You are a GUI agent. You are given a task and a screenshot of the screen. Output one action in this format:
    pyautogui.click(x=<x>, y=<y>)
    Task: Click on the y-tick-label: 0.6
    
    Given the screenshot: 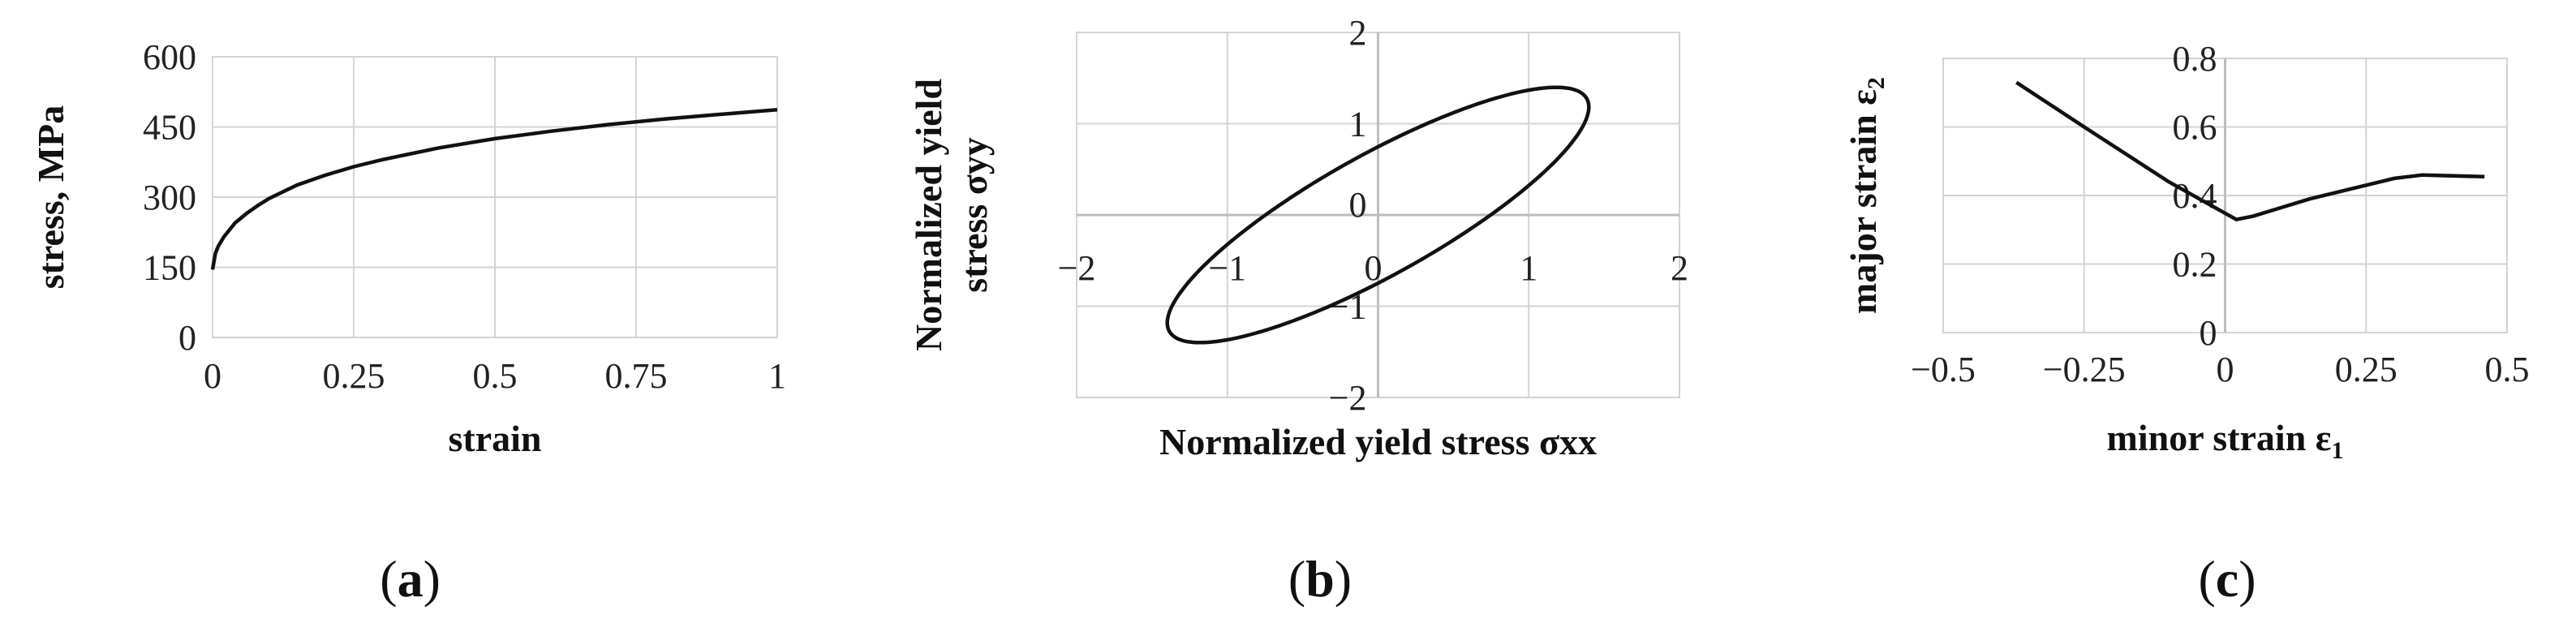 What is the action you would take?
    pyautogui.click(x=2195, y=128)
    